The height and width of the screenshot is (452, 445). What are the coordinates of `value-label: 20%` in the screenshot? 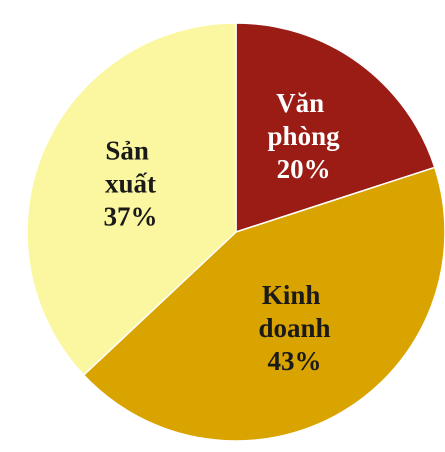 It's located at (304, 169).